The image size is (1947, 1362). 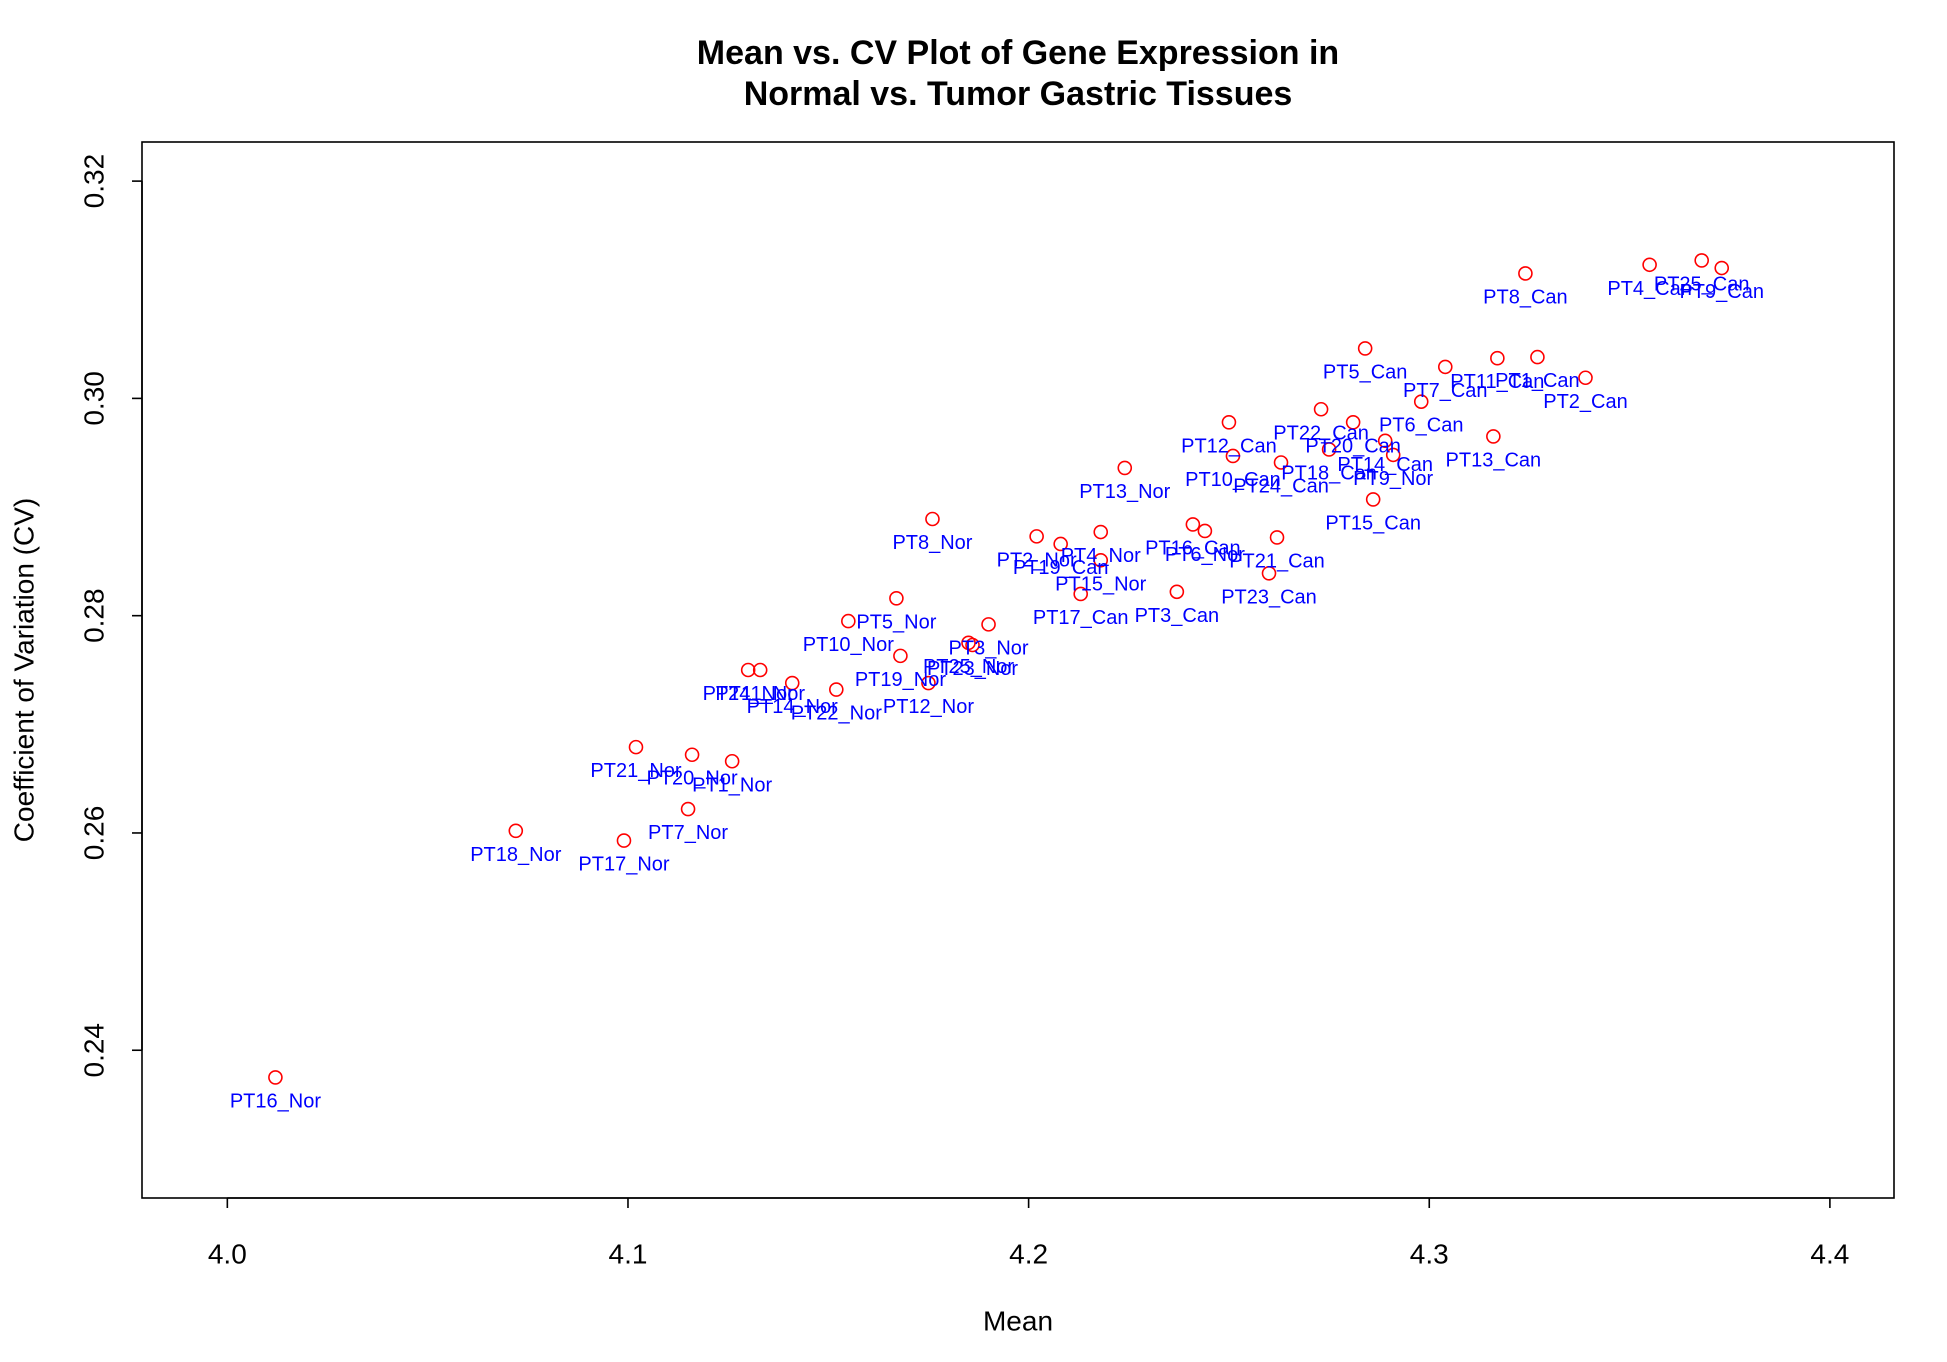 I want to click on point-label: PT8_Nor, so click(x=932, y=543).